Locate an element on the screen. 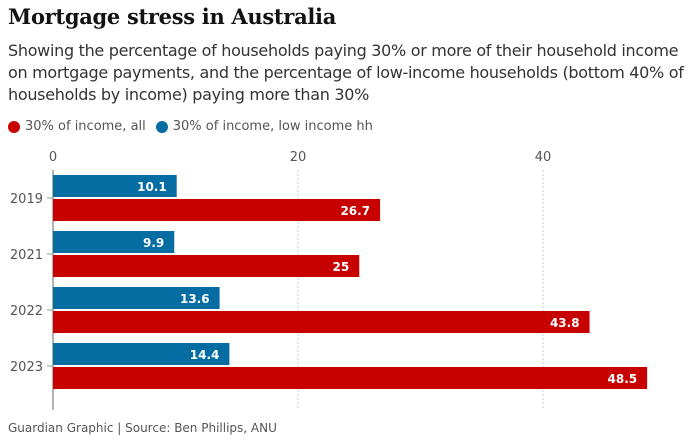 The height and width of the screenshot is (441, 688). legend-item-low-income: 30% of income, low income hh is located at coordinates (264, 126).